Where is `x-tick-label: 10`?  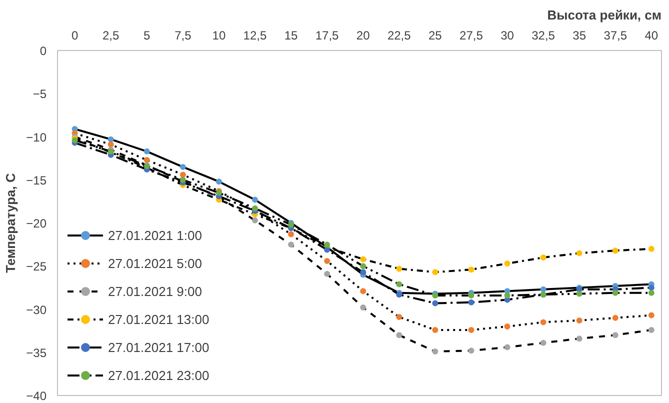 x-tick-label: 10 is located at coordinates (219, 35).